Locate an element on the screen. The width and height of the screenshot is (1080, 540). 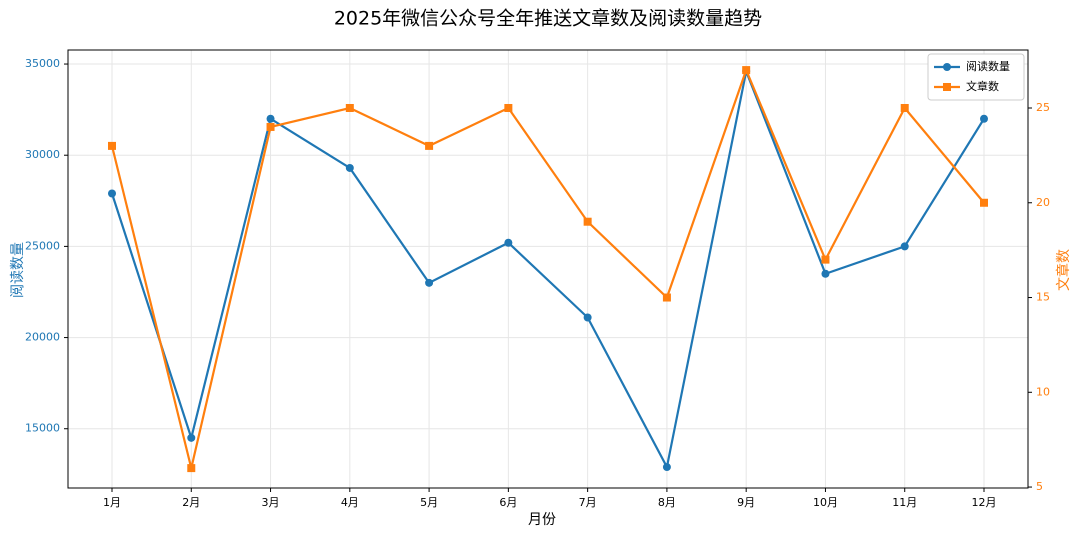
y-tick-label: 20000 is located at coordinates (42, 337).